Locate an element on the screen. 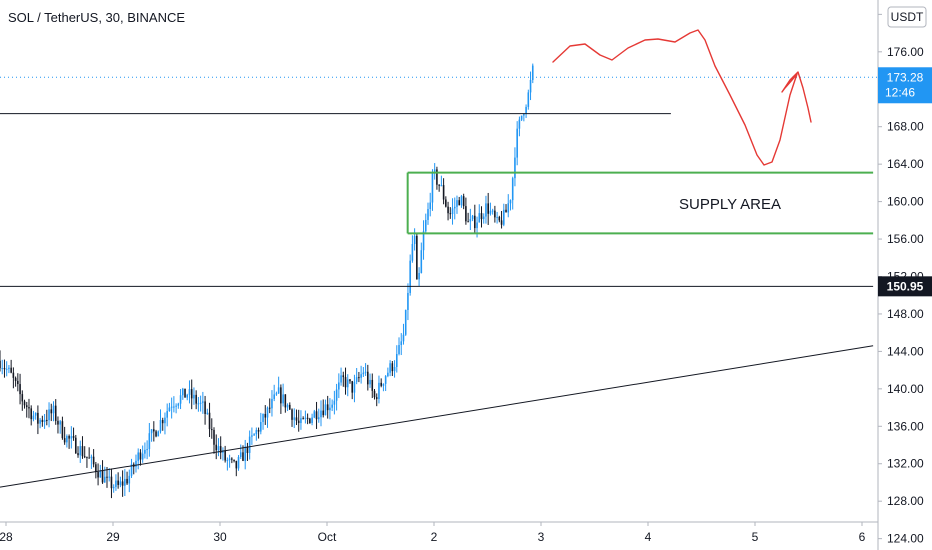 The width and height of the screenshot is (932, 550). last-price-countdown: 12:46 is located at coordinates (900, 92).